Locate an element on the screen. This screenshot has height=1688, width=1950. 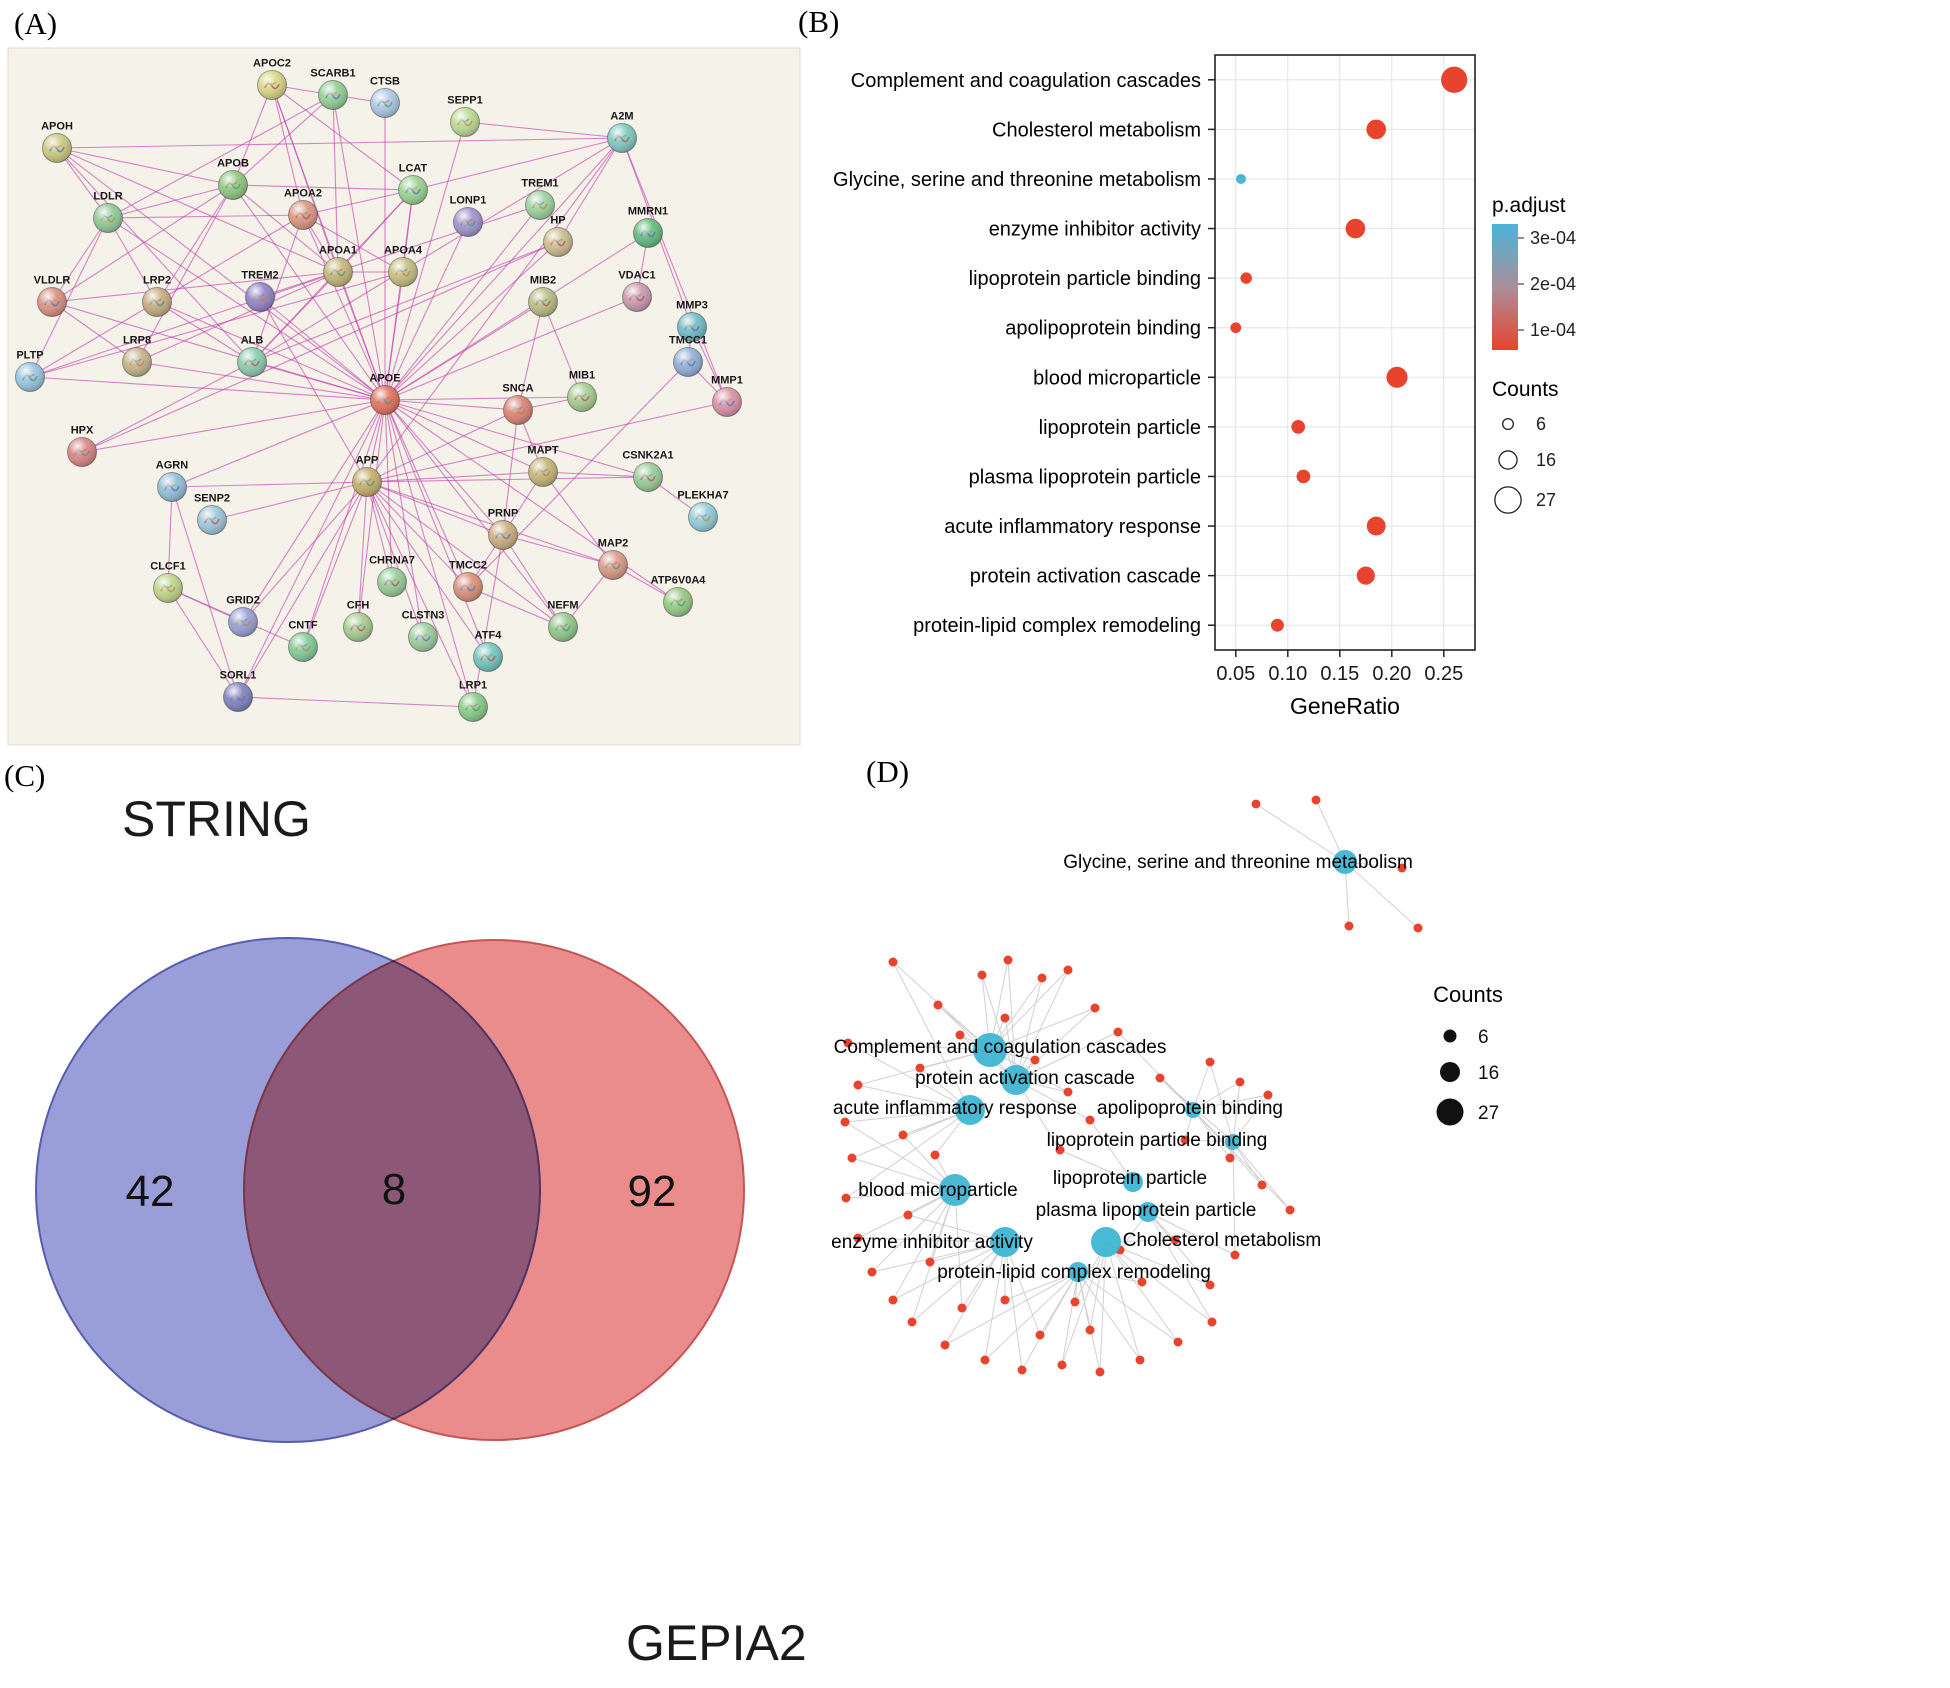
gene-label-APOC2: APOC2 is located at coordinates (272, 64).